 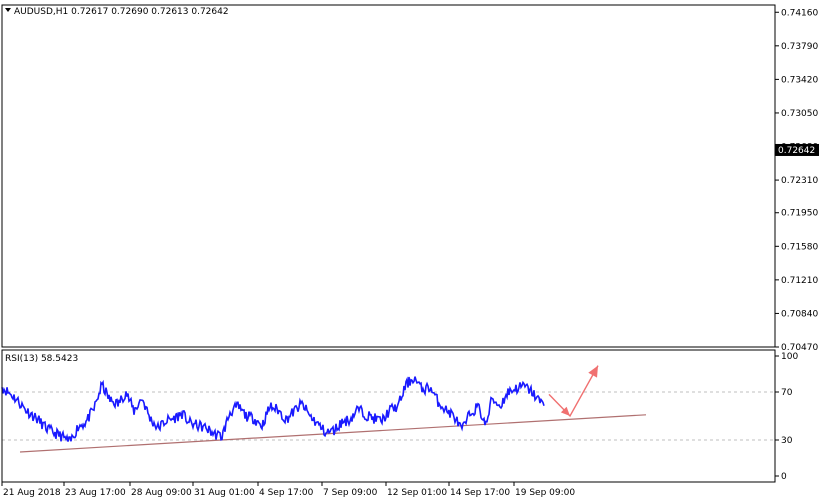 I want to click on price-tick-label: 0.70470, so click(x=799, y=348).